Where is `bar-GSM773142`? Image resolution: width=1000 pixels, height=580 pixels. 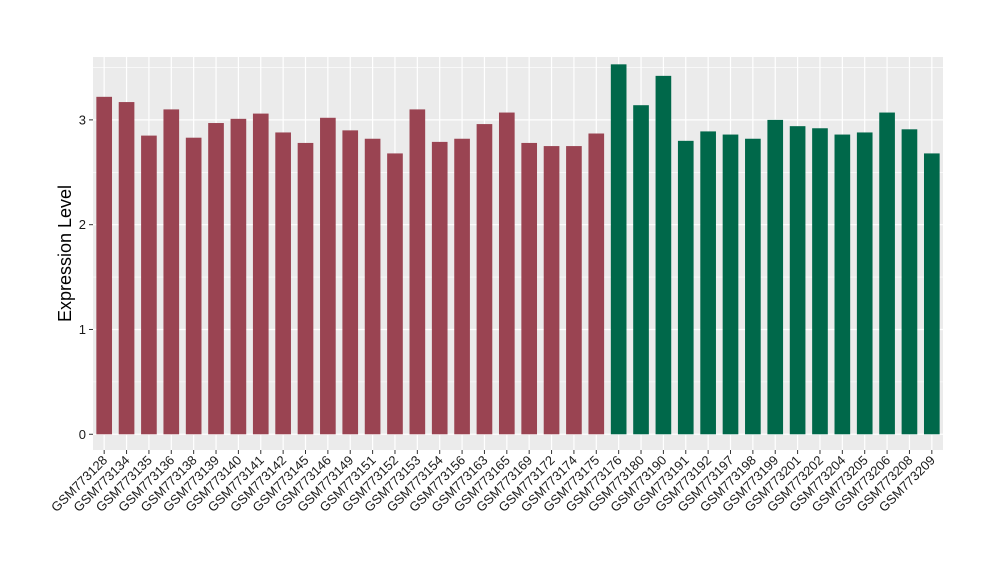 bar-GSM773142 is located at coordinates (283, 283).